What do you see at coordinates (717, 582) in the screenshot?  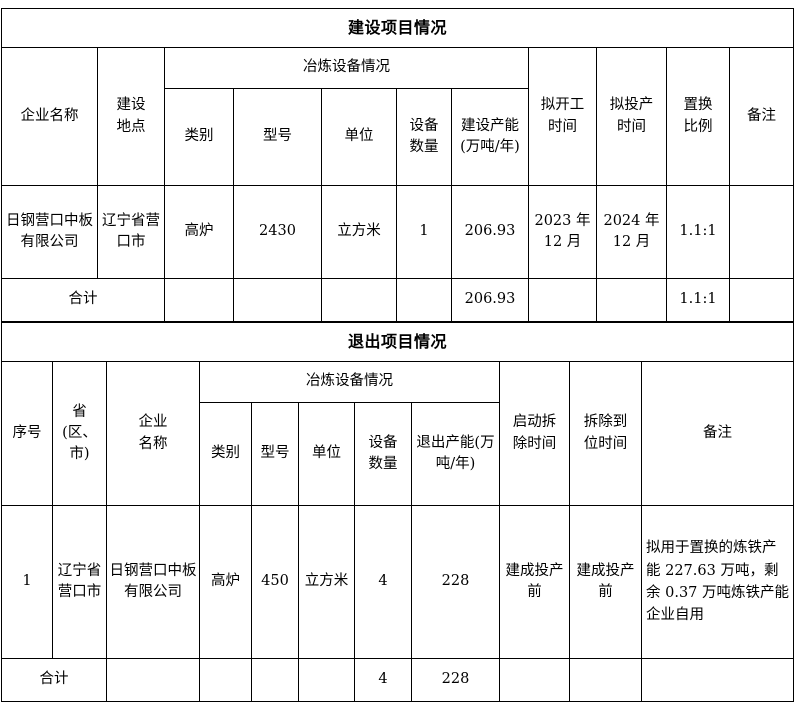 I see `cell-remarks: 拟用于置换的炼铁产能 227.63 万吨，剩余 0.37 万吨炼铁产能企业自用` at bounding box center [717, 582].